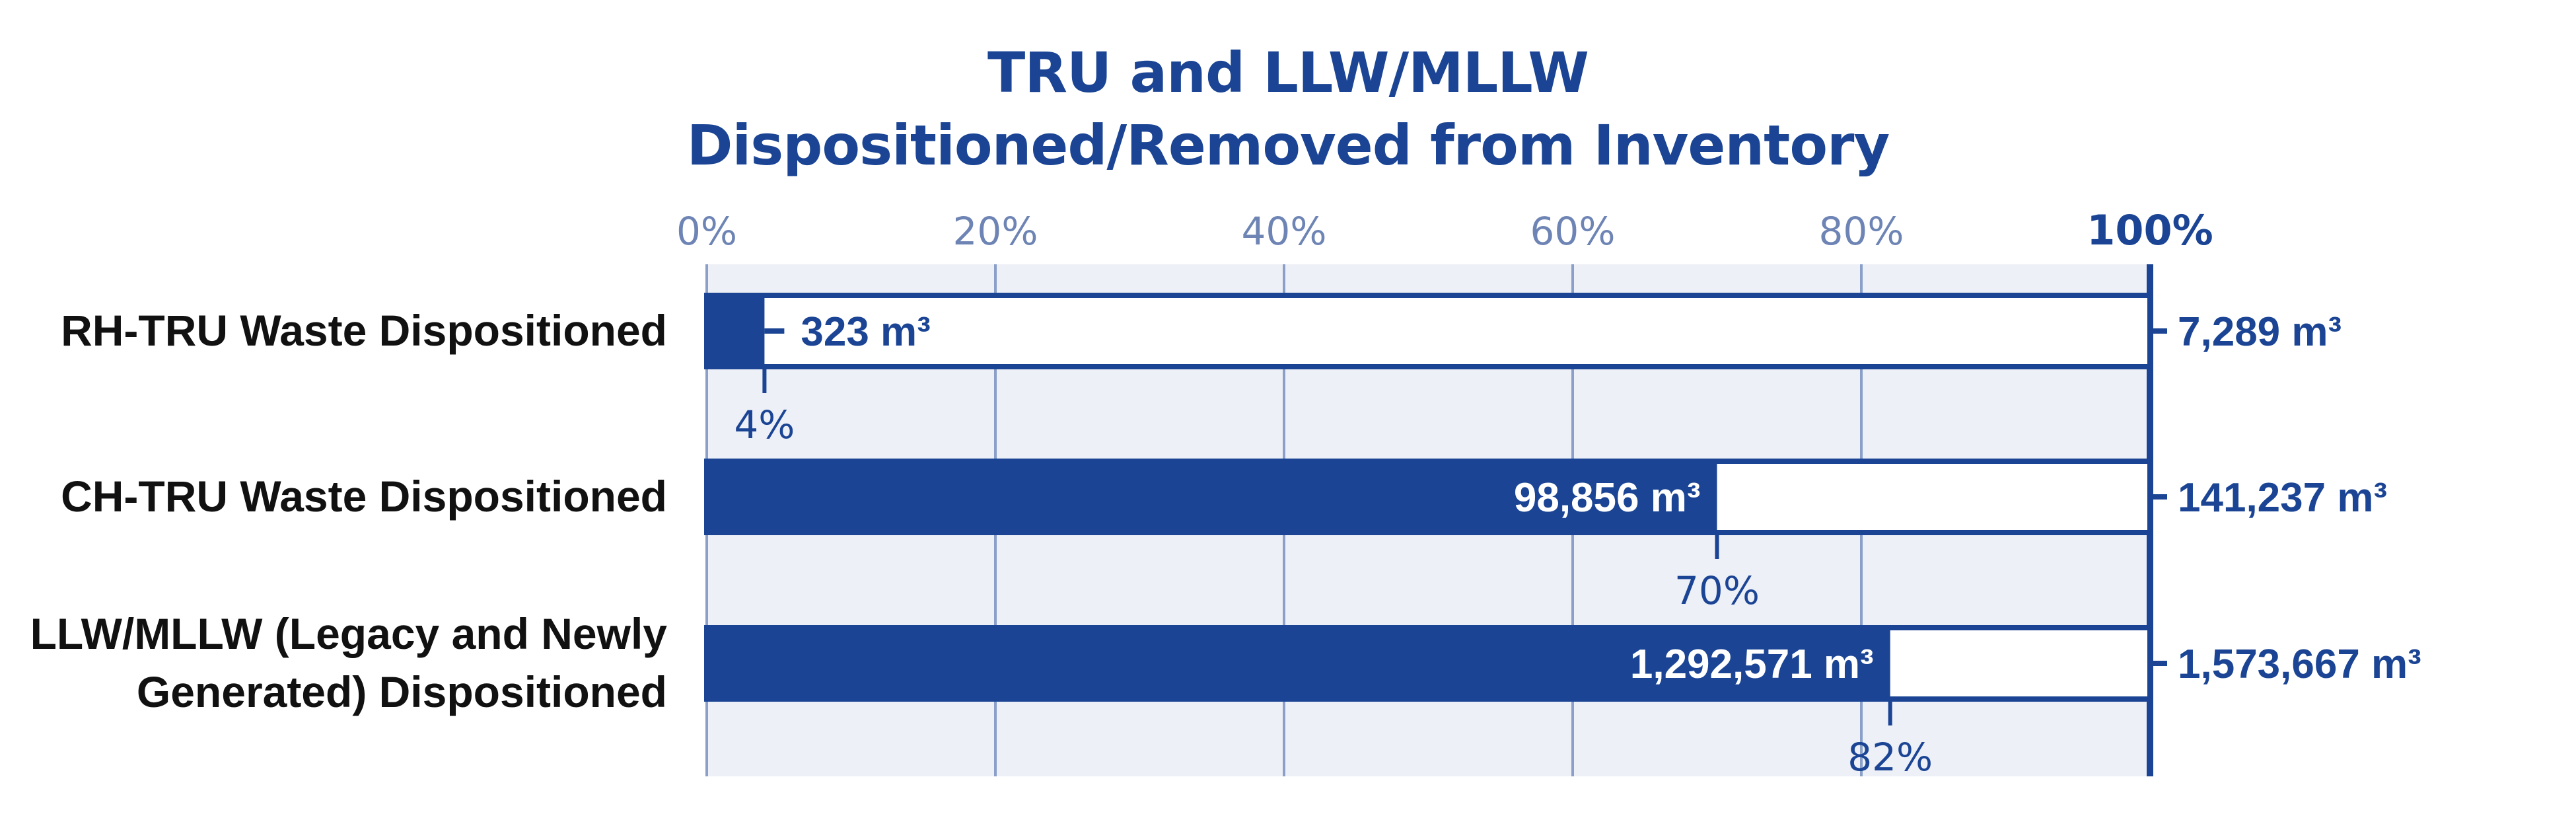 Image resolution: width=2576 pixels, height=816 pixels. Describe the element at coordinates (1752, 664) in the screenshot. I see `value-label-2: 1,292,571 m³` at that location.